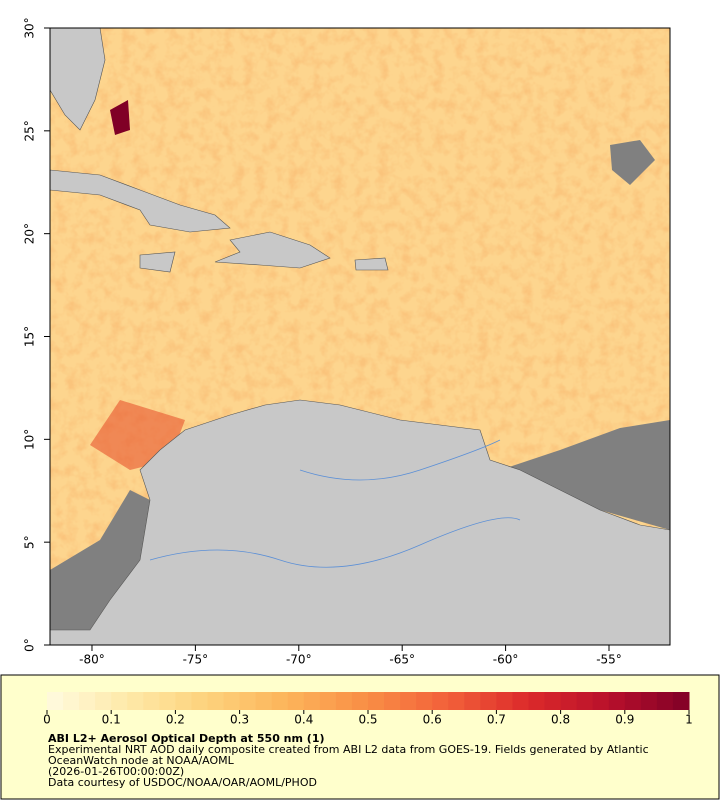 The height and width of the screenshot is (800, 720). Describe the element at coordinates (47, 720) in the screenshot. I see `colorbar-tick-label: 0` at that location.